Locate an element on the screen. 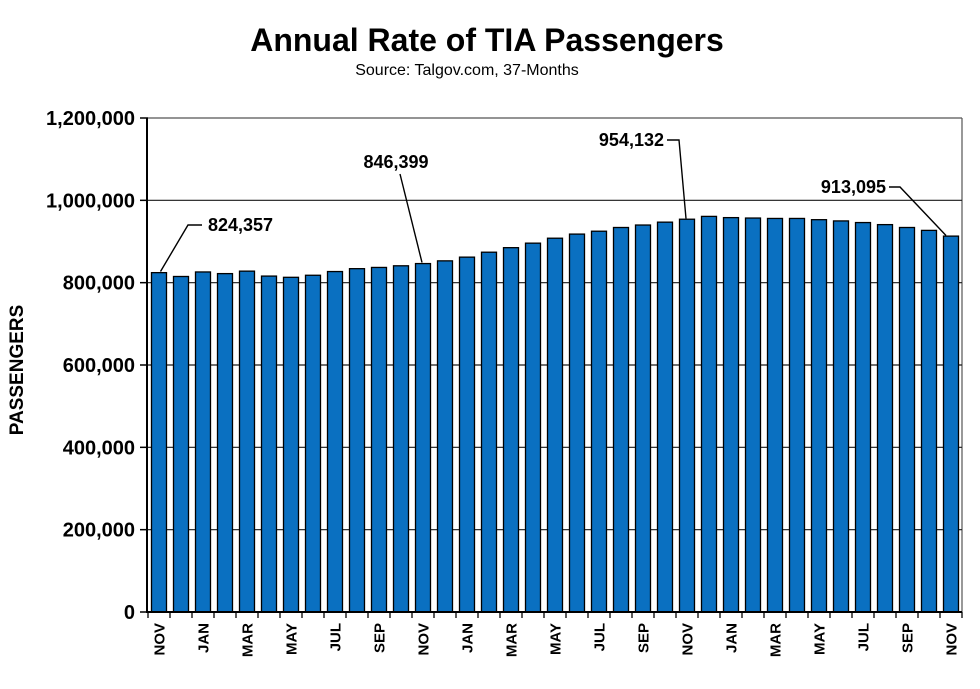 The width and height of the screenshot is (980, 689). annotation-value: 846,399 is located at coordinates (395, 162).